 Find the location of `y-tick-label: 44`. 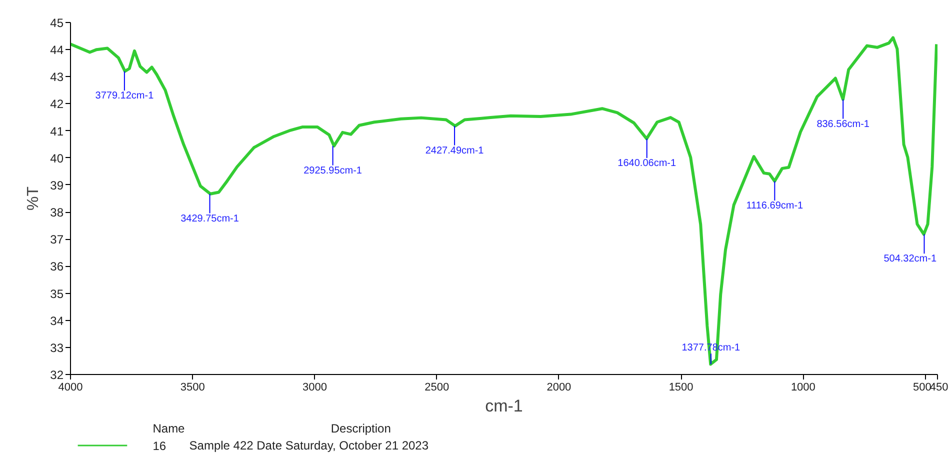

y-tick-label: 44 is located at coordinates (57, 50).